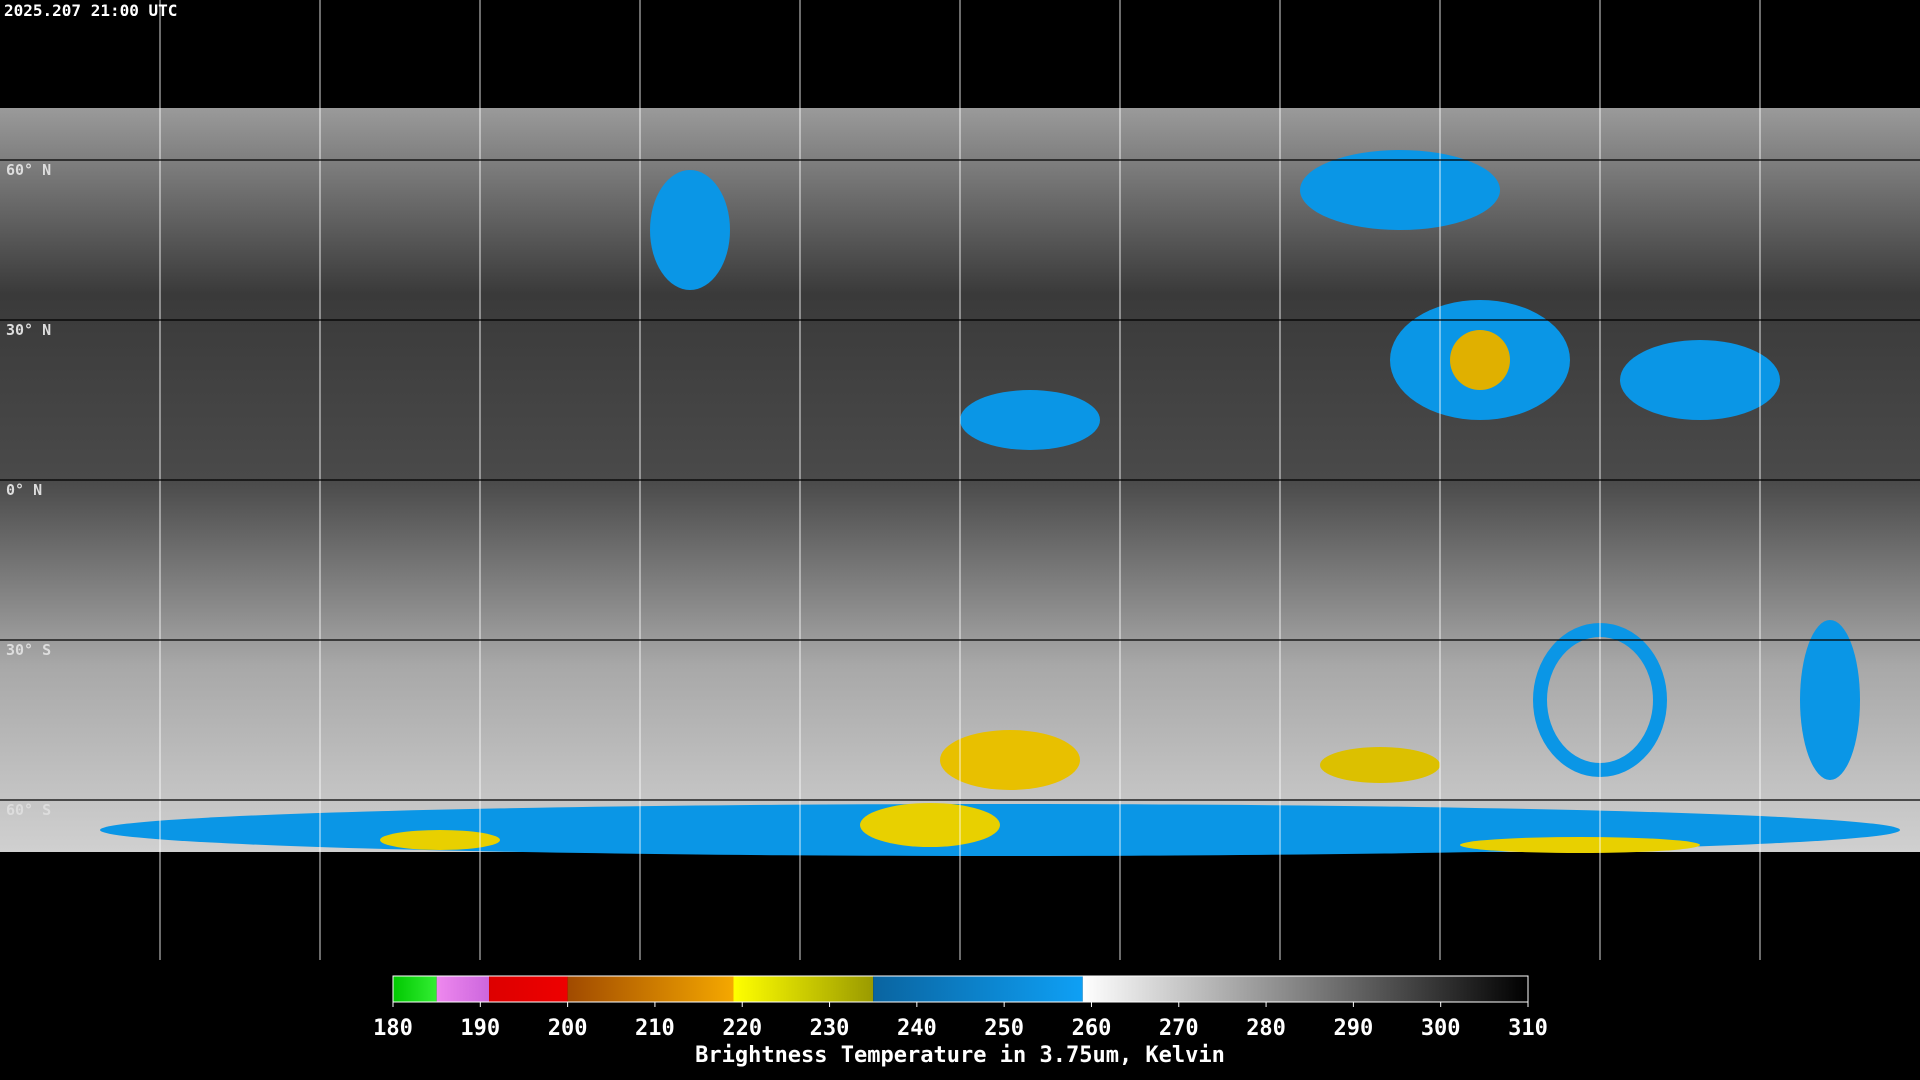  I want to click on colorbar-tick-label: 280, so click(1266, 1028).